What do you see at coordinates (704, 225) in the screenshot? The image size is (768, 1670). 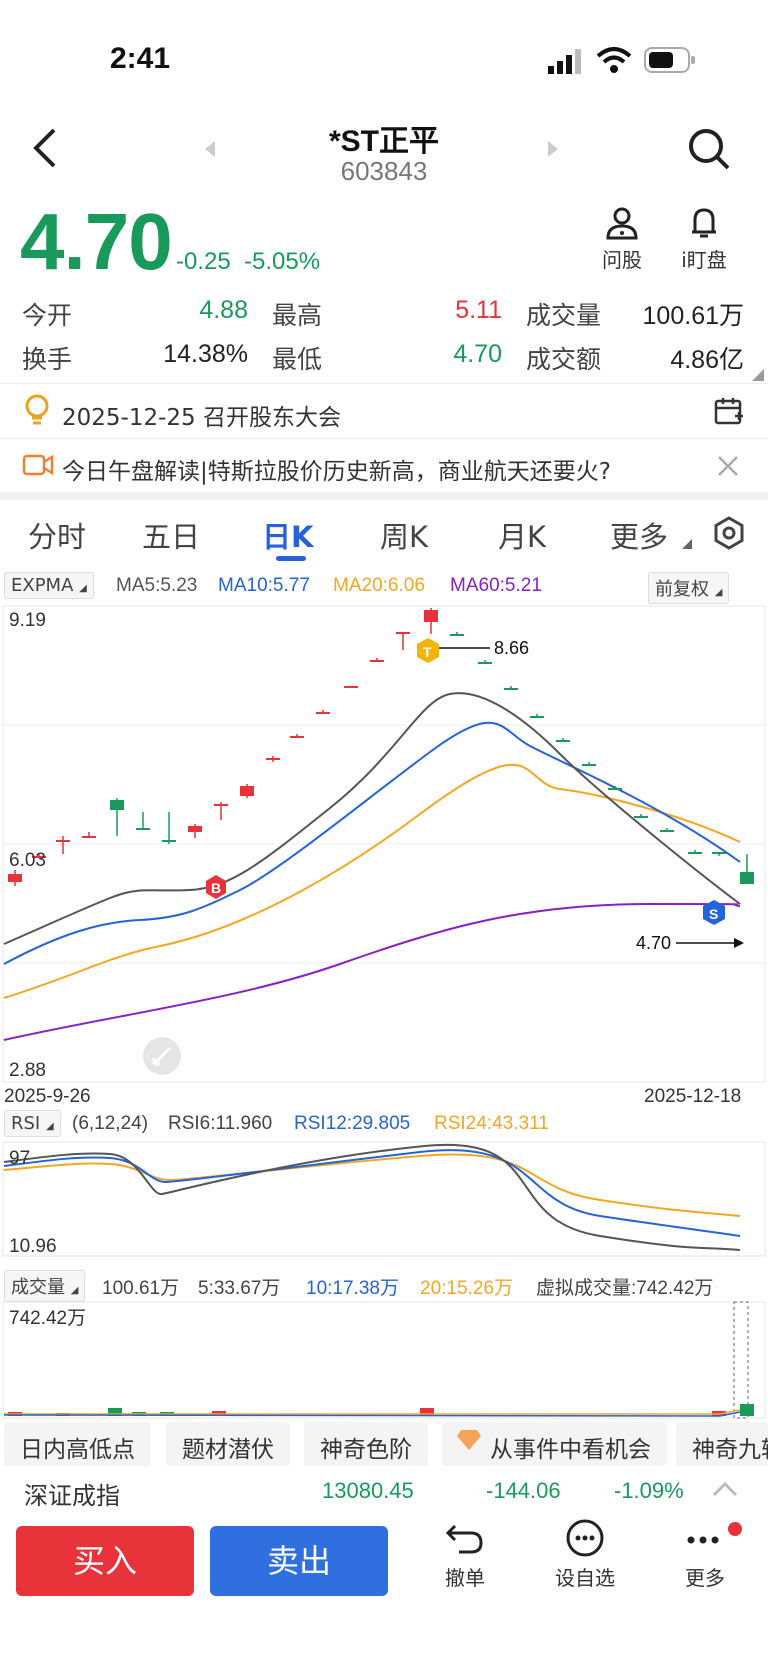 I see `bell-icon` at bounding box center [704, 225].